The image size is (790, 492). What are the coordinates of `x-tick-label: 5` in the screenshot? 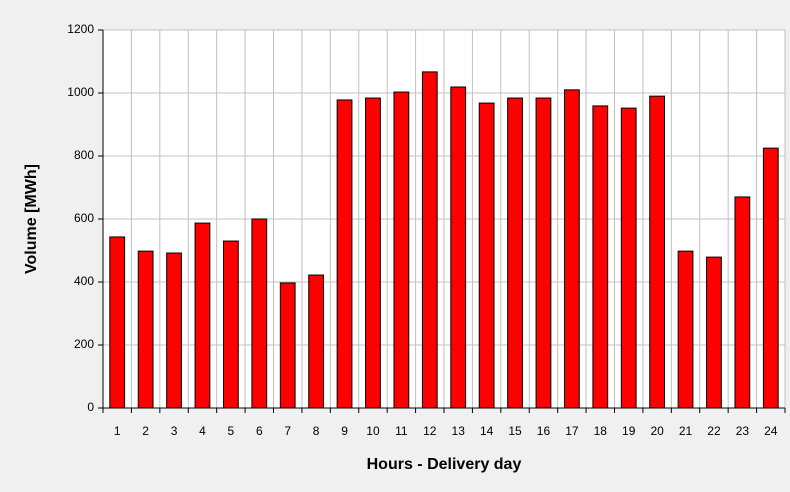 It's located at (231, 431).